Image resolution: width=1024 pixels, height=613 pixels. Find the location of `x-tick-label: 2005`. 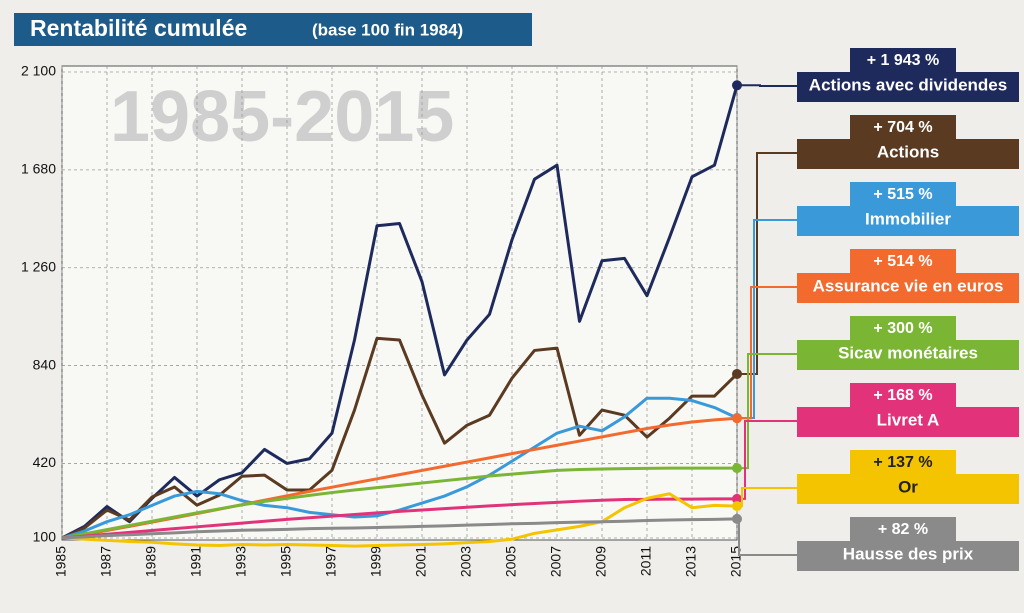

x-tick-label: 2005 is located at coordinates (511, 561).